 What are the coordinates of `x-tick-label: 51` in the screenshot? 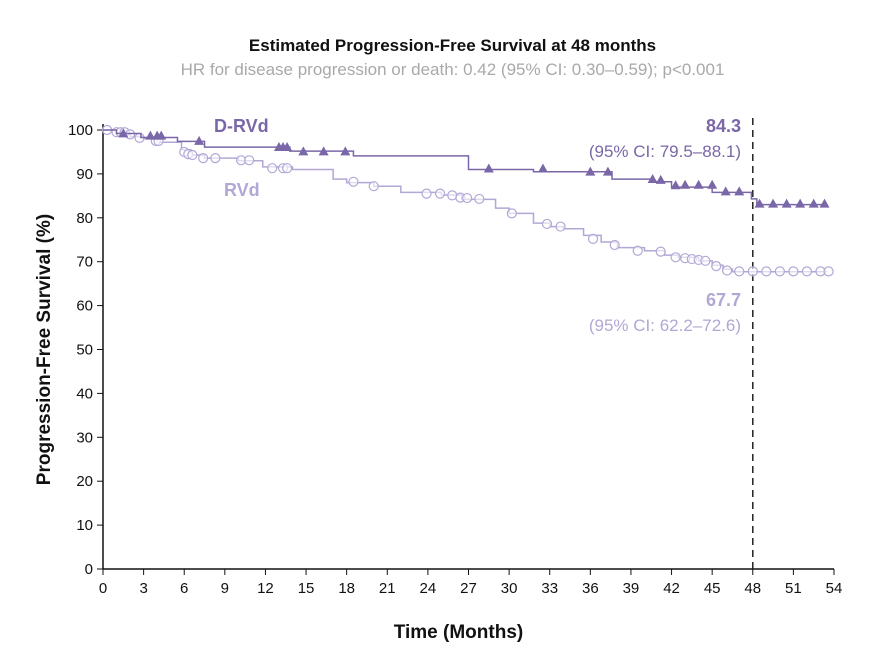 It's located at (793, 588).